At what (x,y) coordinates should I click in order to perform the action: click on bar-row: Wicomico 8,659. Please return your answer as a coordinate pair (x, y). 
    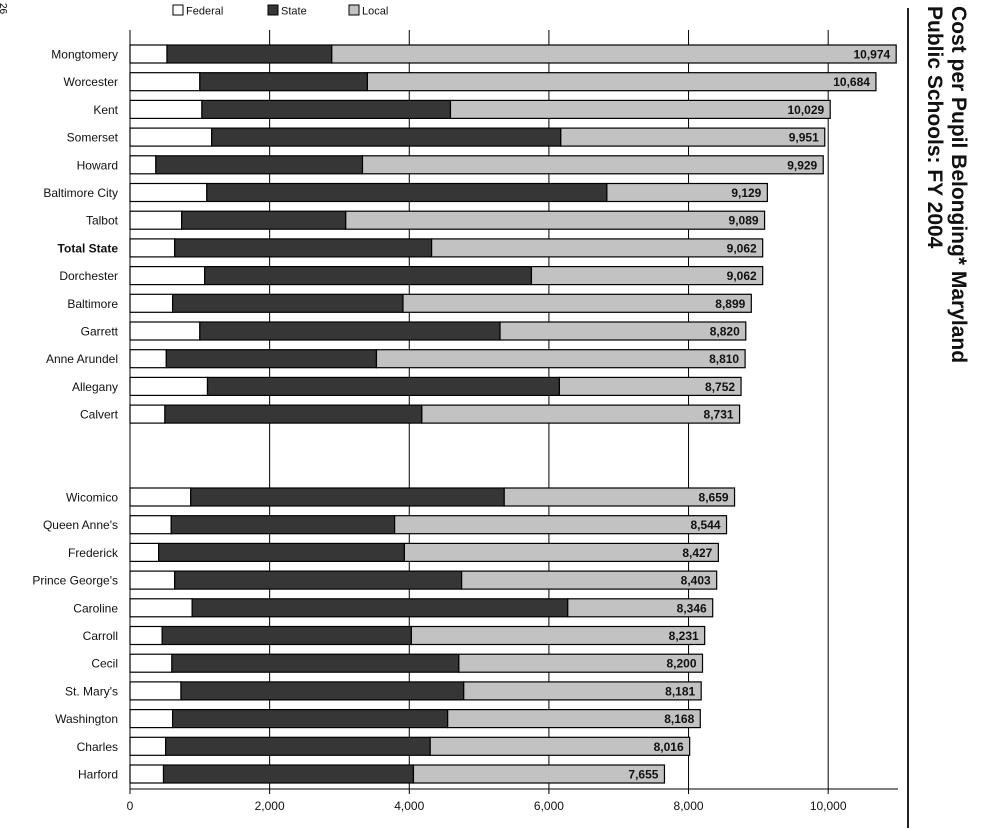
    Looking at the image, I should click on (401, 497).